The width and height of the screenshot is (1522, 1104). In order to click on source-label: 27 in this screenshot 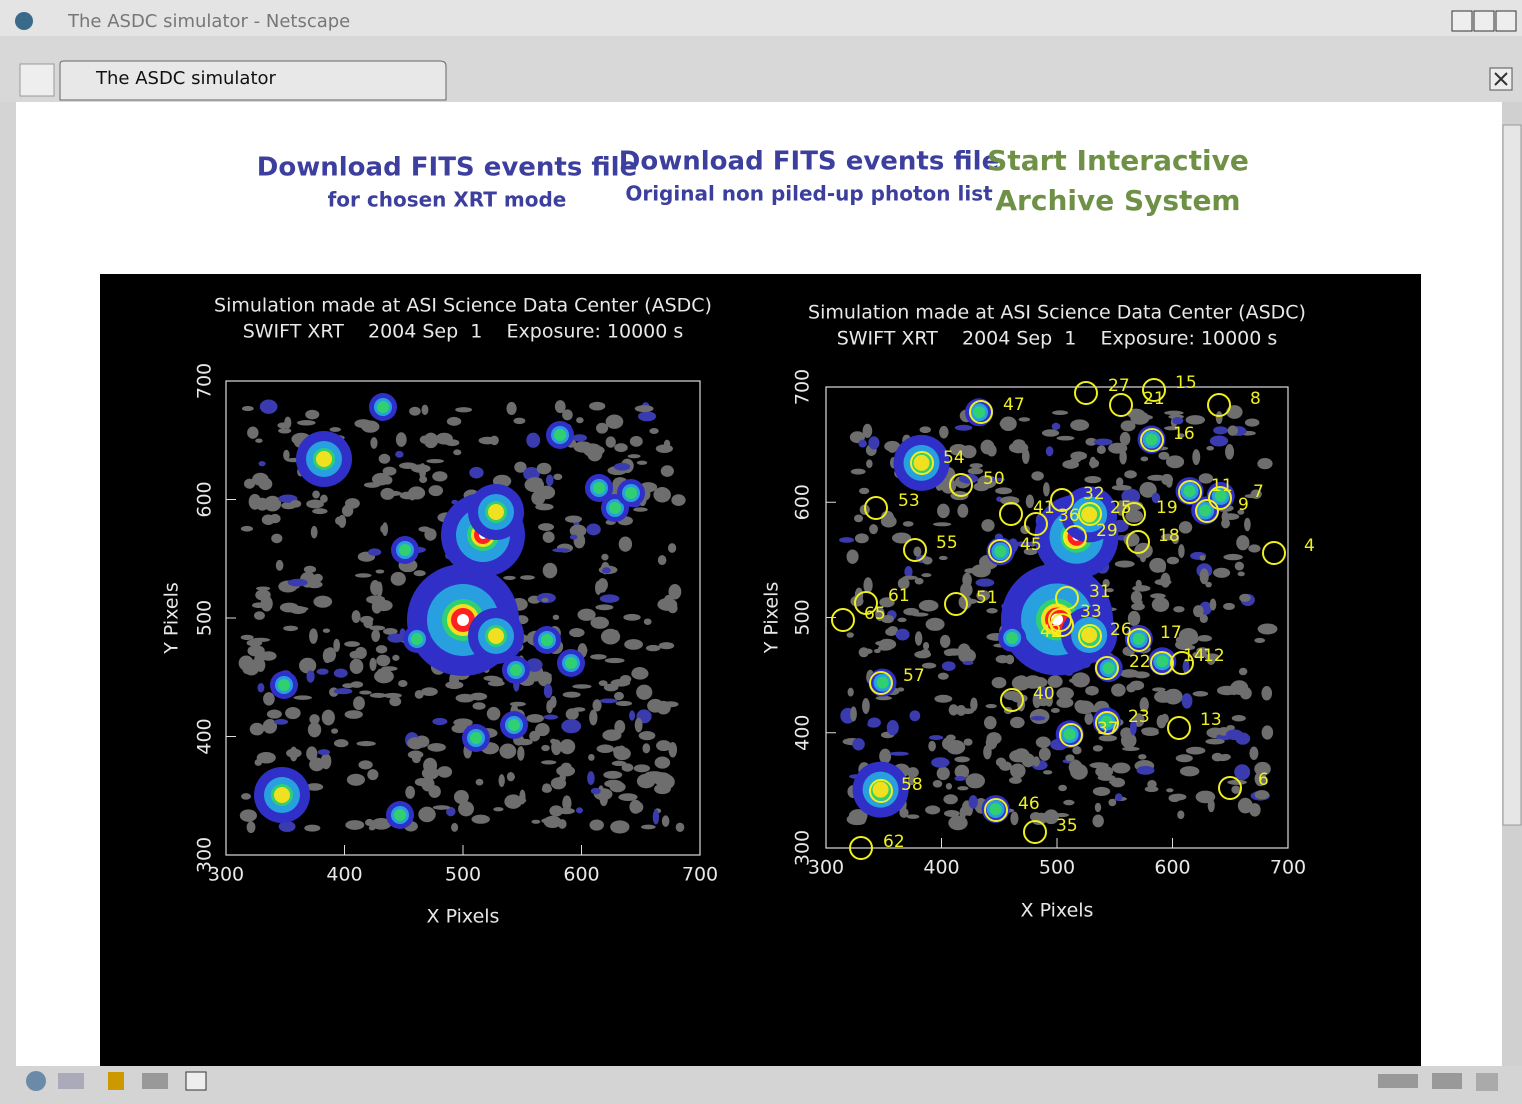, I will do `click(1119, 386)`.